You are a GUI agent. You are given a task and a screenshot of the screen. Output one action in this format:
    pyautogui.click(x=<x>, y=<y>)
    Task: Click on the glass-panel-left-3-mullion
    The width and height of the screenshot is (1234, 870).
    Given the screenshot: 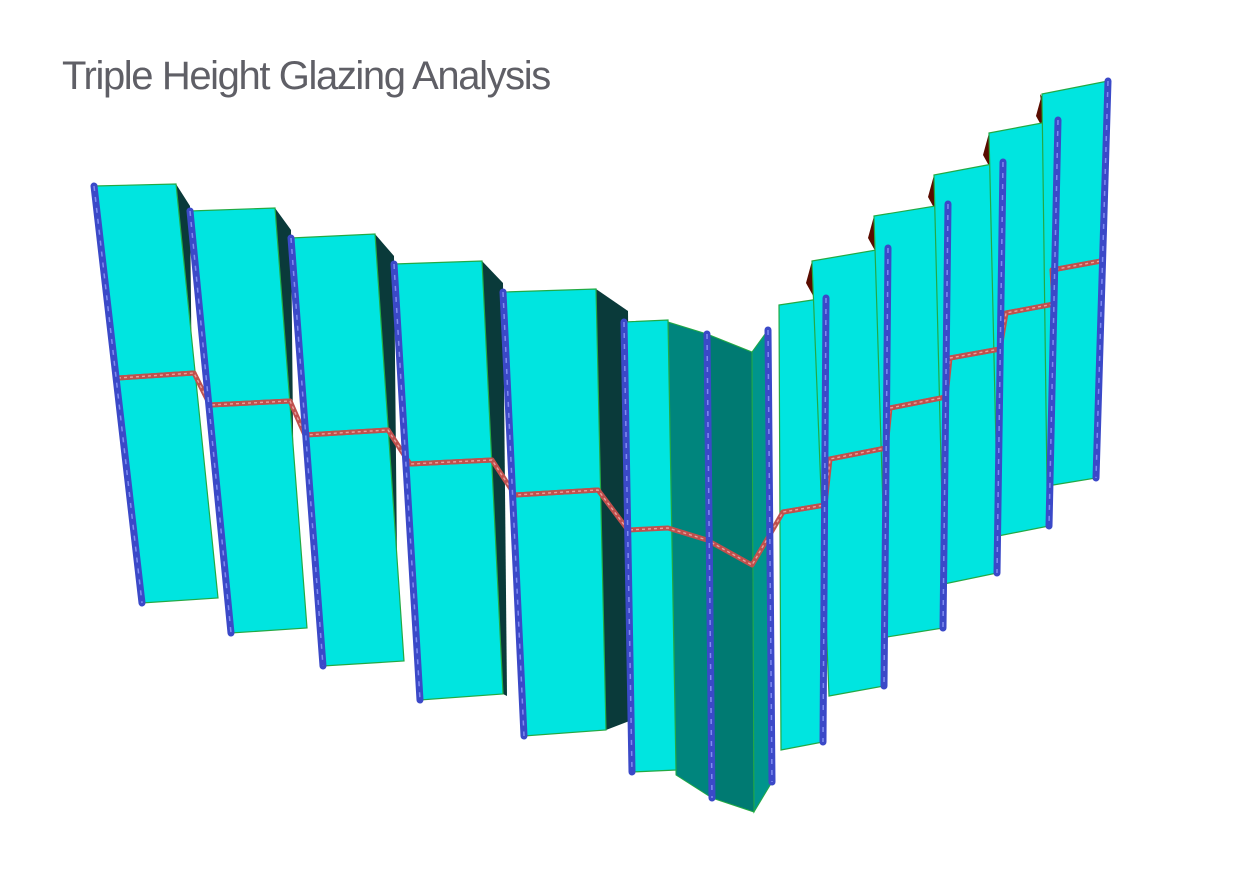 What is the action you would take?
    pyautogui.click(x=307, y=452)
    